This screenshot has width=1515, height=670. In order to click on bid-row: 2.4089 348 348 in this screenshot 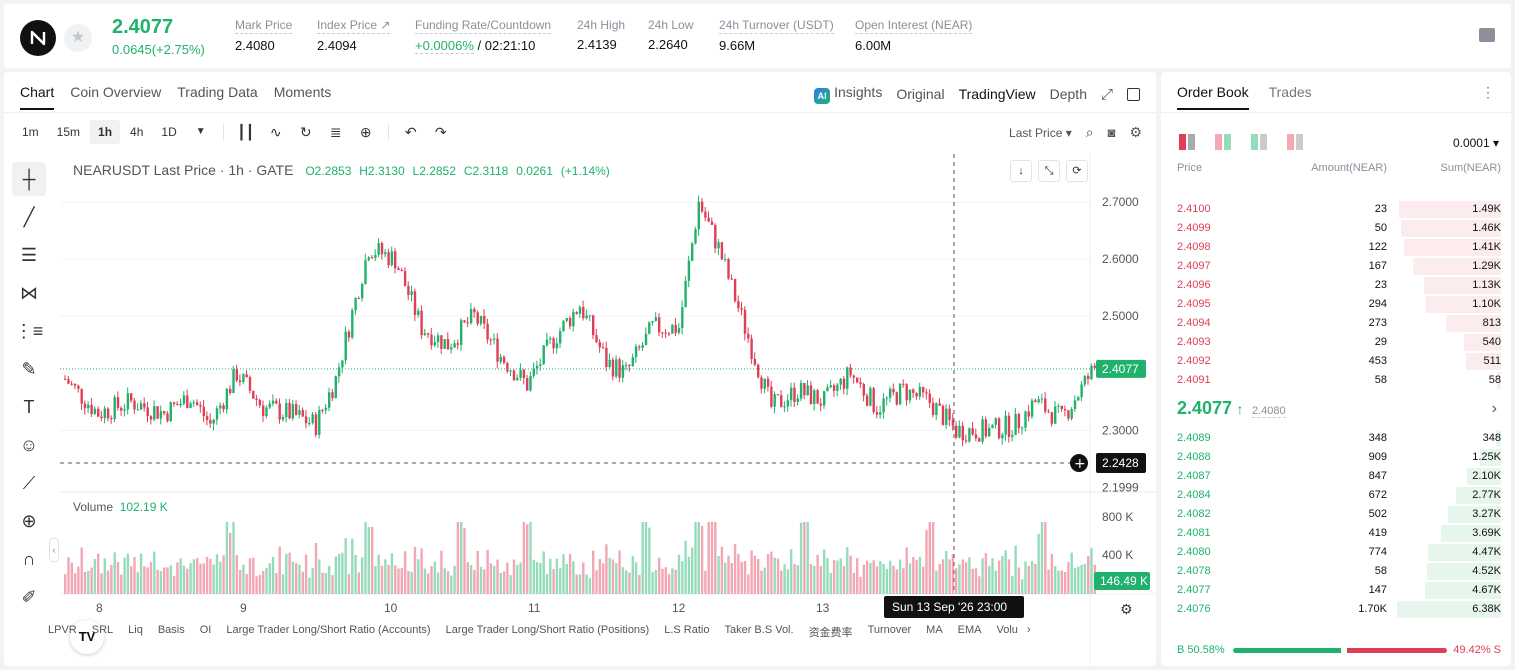, I will do `click(1336, 438)`.